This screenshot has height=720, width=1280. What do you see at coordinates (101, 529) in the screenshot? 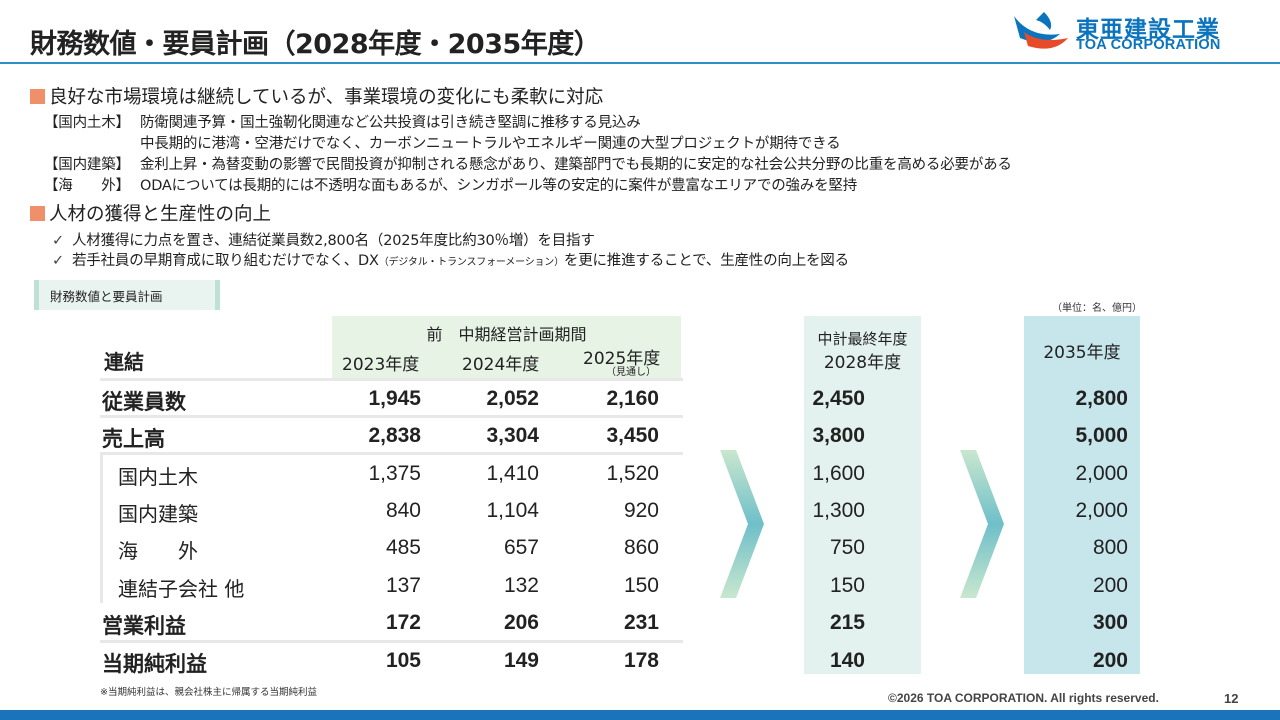
I see `sub-bracket` at bounding box center [101, 529].